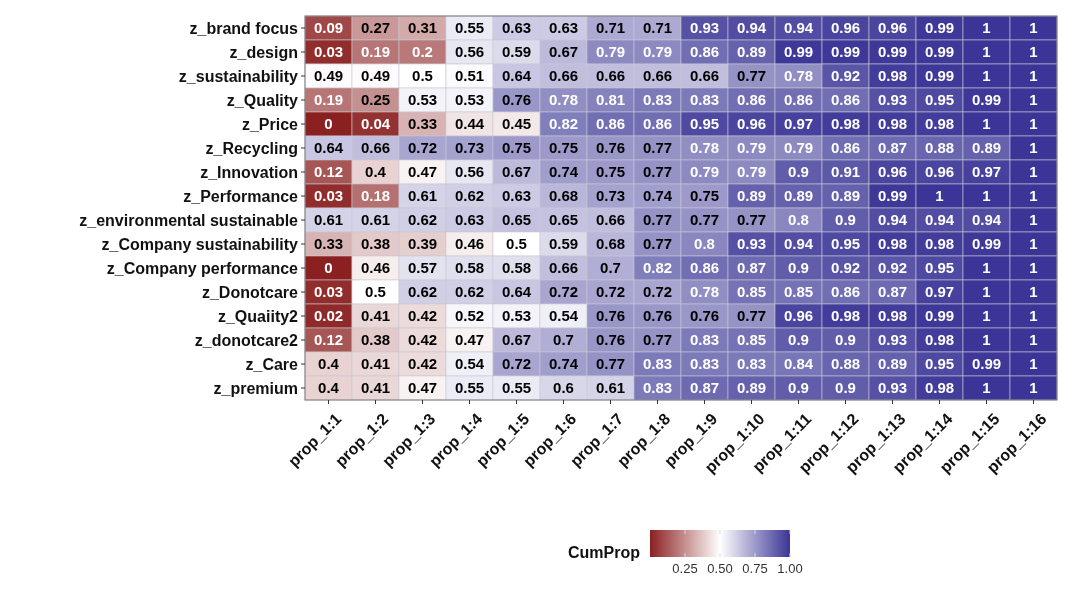 The height and width of the screenshot is (599, 1069). Describe the element at coordinates (422, 76) in the screenshot. I see `data-label: 0.5` at that location.